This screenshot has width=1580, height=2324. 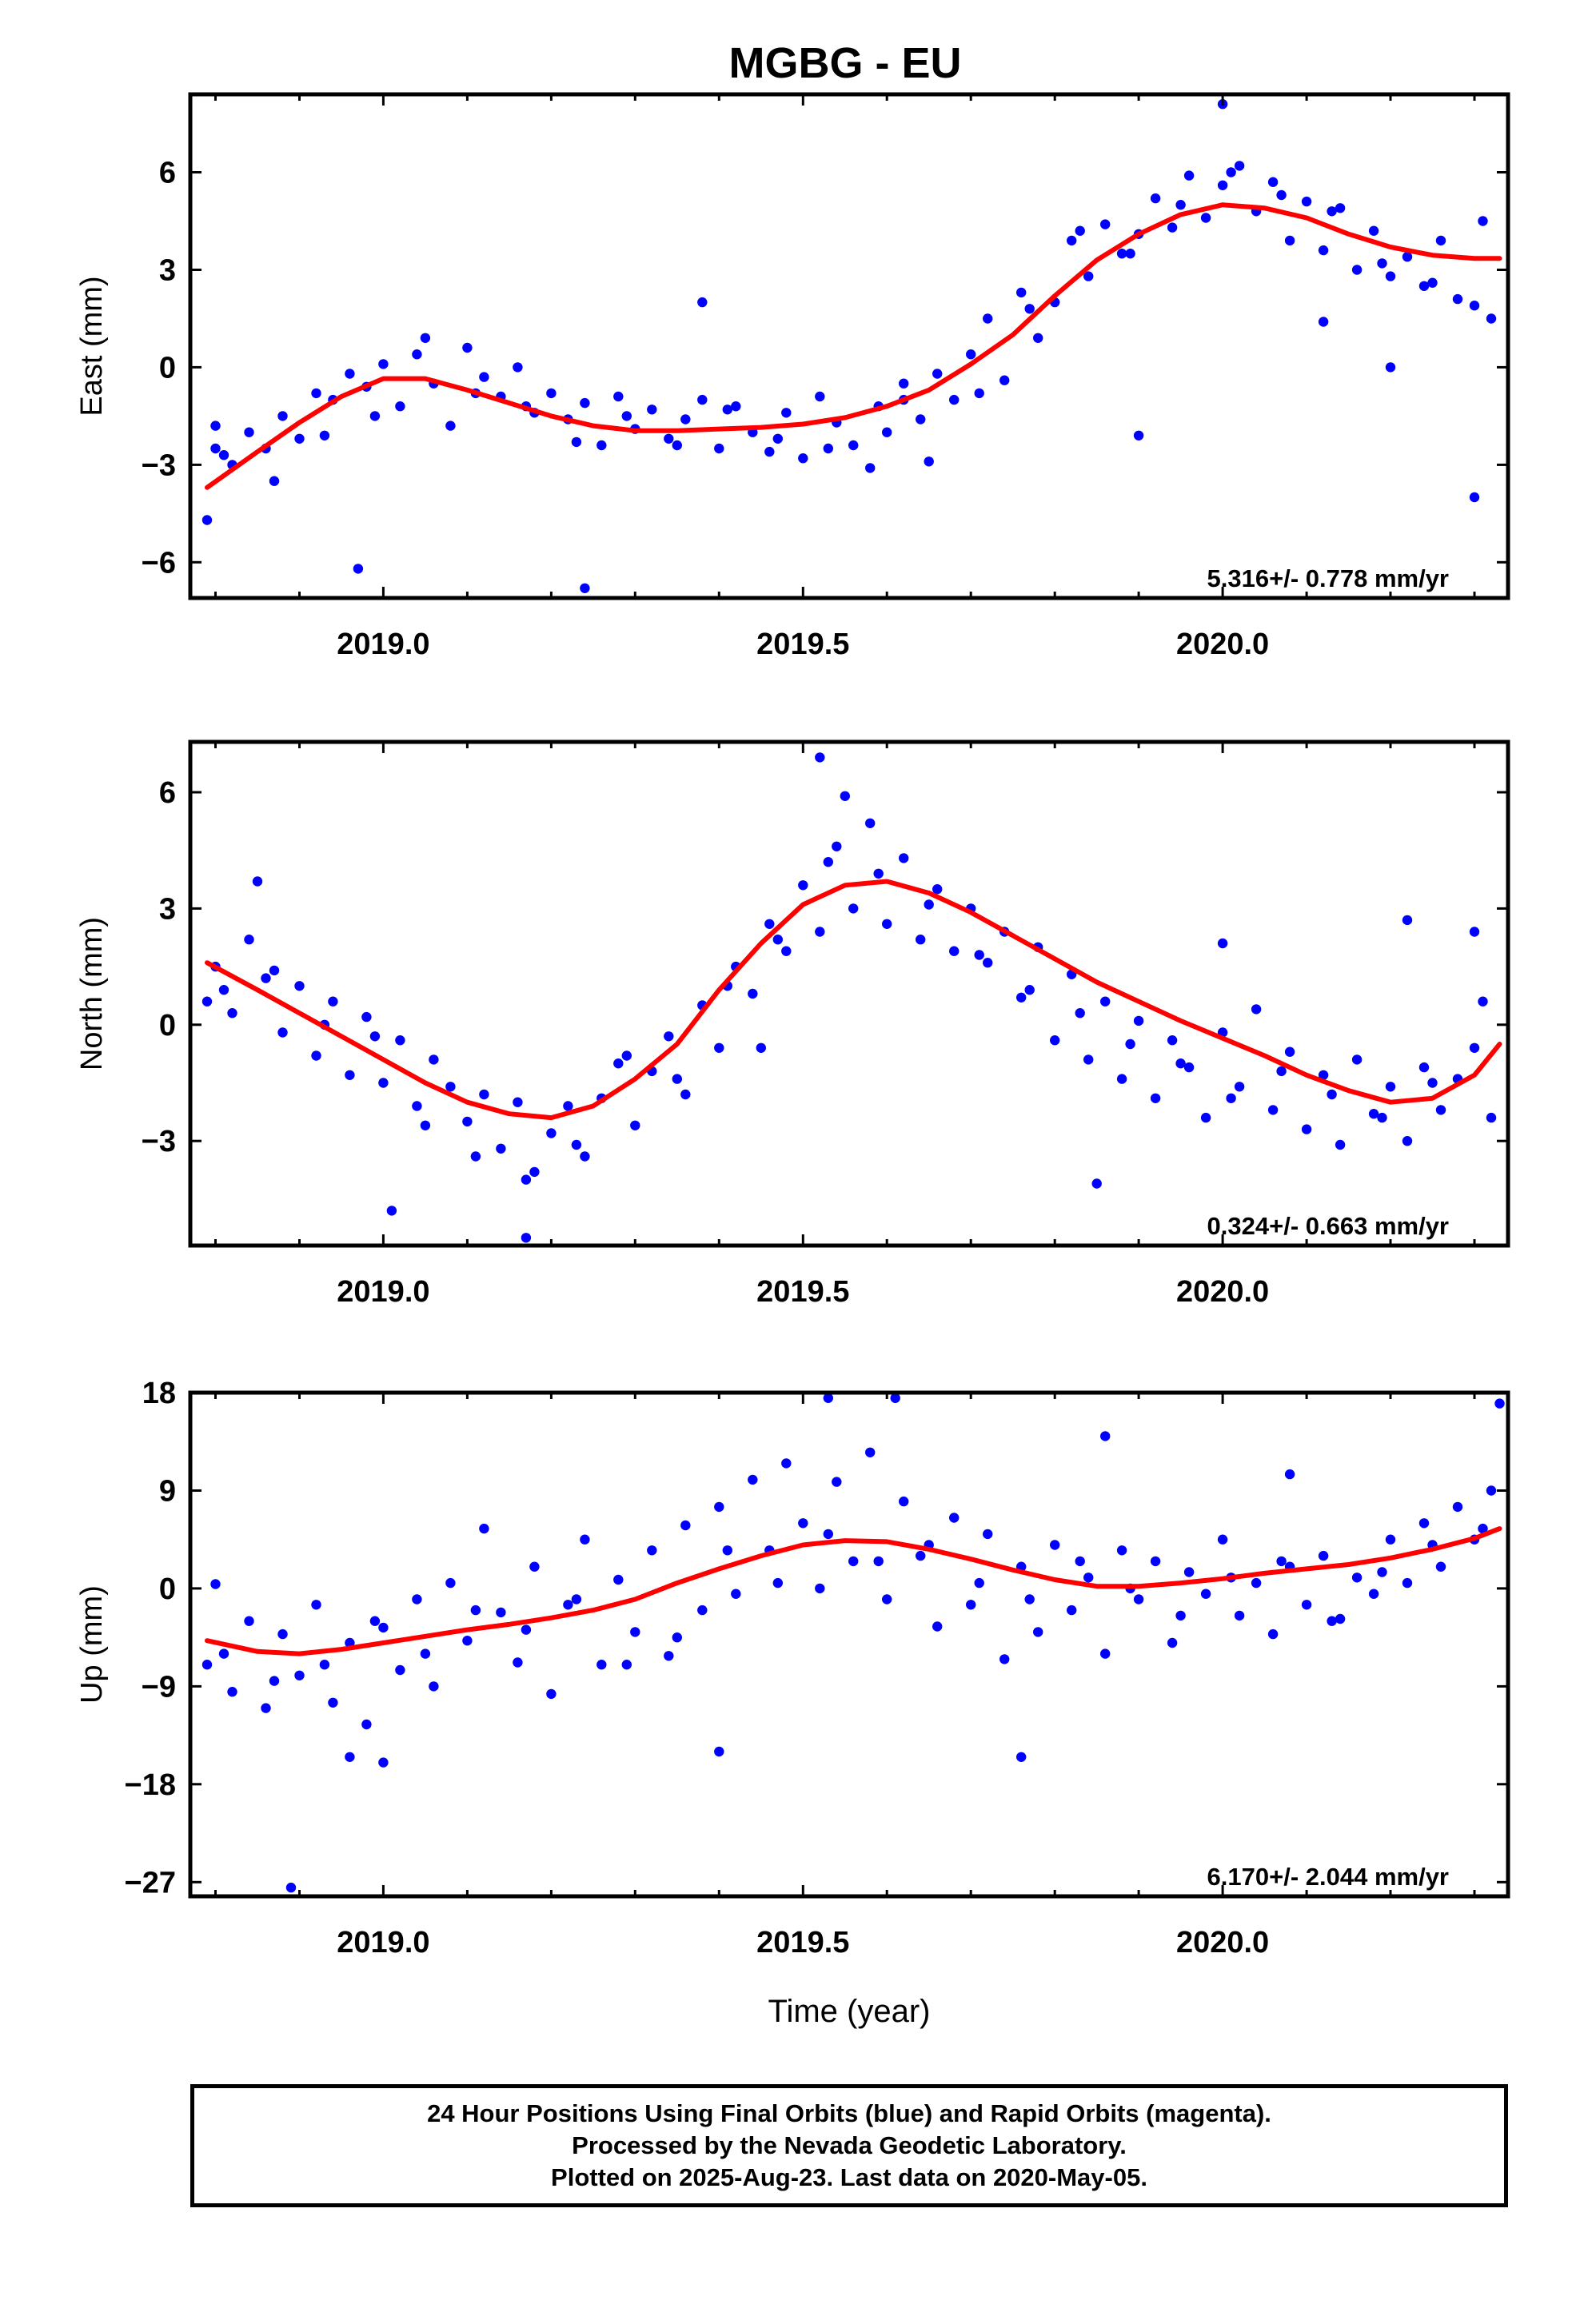 I want to click on east-y-tick-label: 0, so click(x=168, y=368).